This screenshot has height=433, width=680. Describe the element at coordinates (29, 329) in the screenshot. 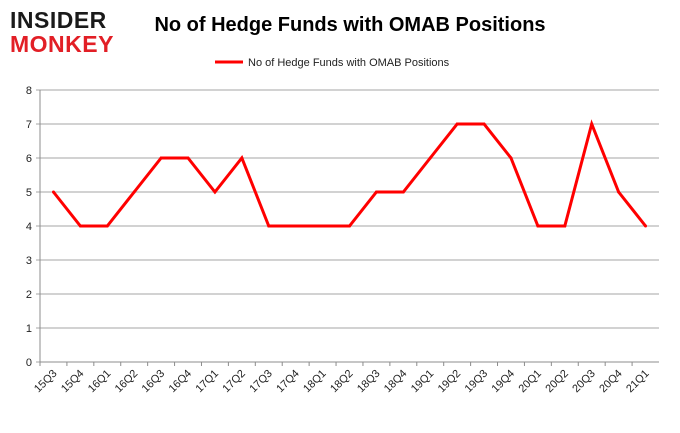

I see `y-tick-label-1: 1` at that location.